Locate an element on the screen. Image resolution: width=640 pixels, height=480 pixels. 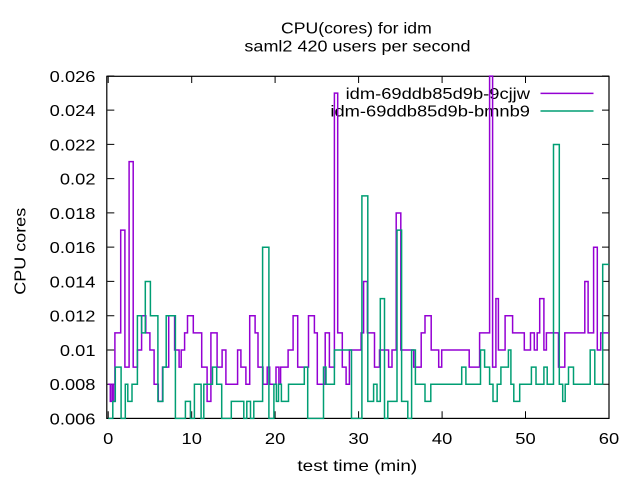
svg-text: 30 is located at coordinates (358, 439).